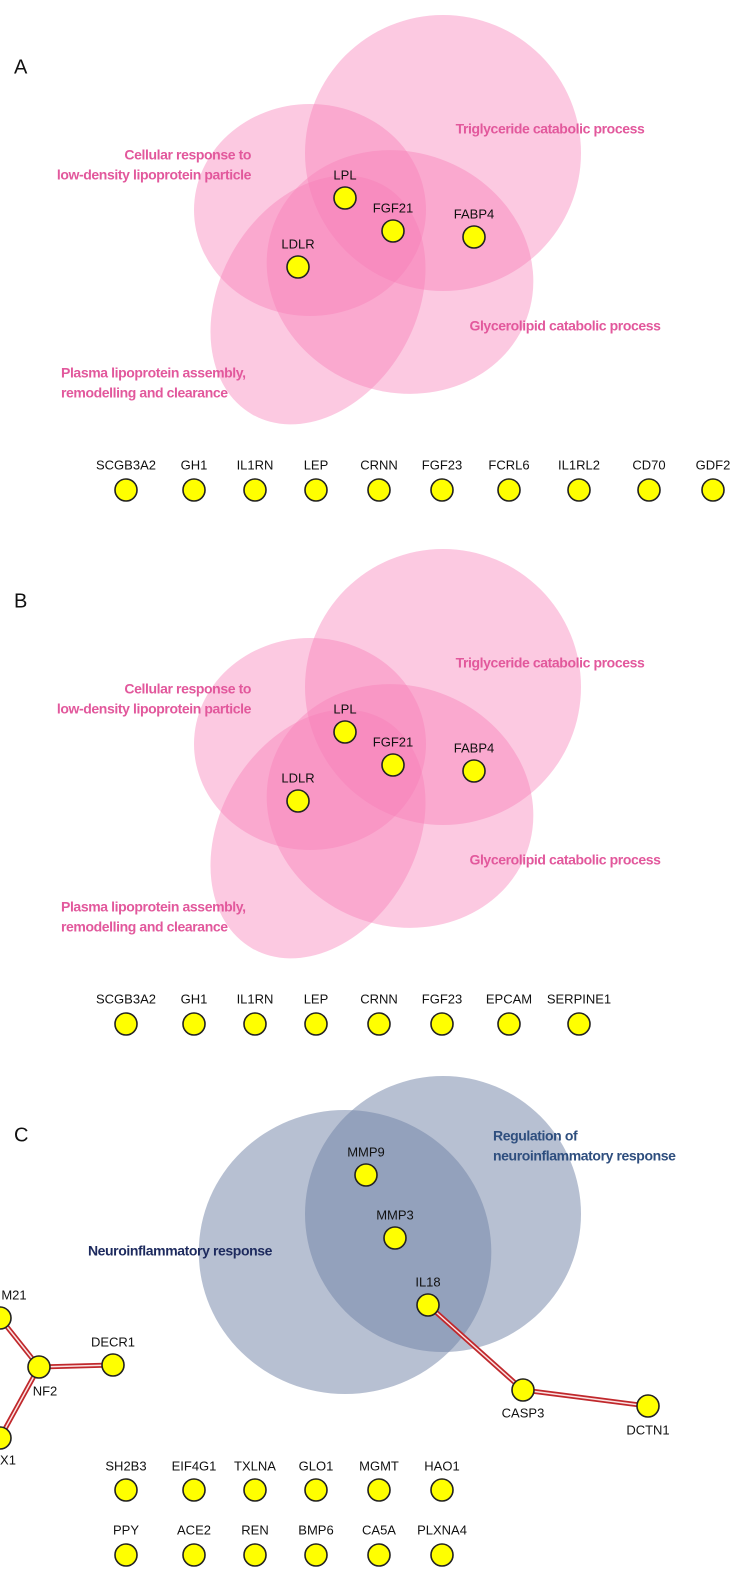 Image resolution: width=735 pixels, height=1569 pixels. I want to click on gene-label: EIF4G1, so click(194, 1465).